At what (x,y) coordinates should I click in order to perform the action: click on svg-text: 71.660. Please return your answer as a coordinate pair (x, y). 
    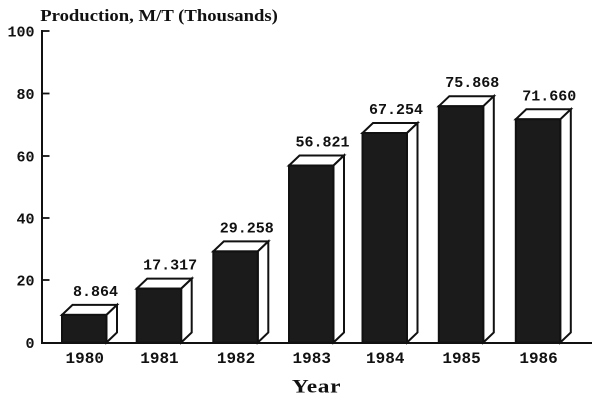
    Looking at the image, I should click on (549, 96).